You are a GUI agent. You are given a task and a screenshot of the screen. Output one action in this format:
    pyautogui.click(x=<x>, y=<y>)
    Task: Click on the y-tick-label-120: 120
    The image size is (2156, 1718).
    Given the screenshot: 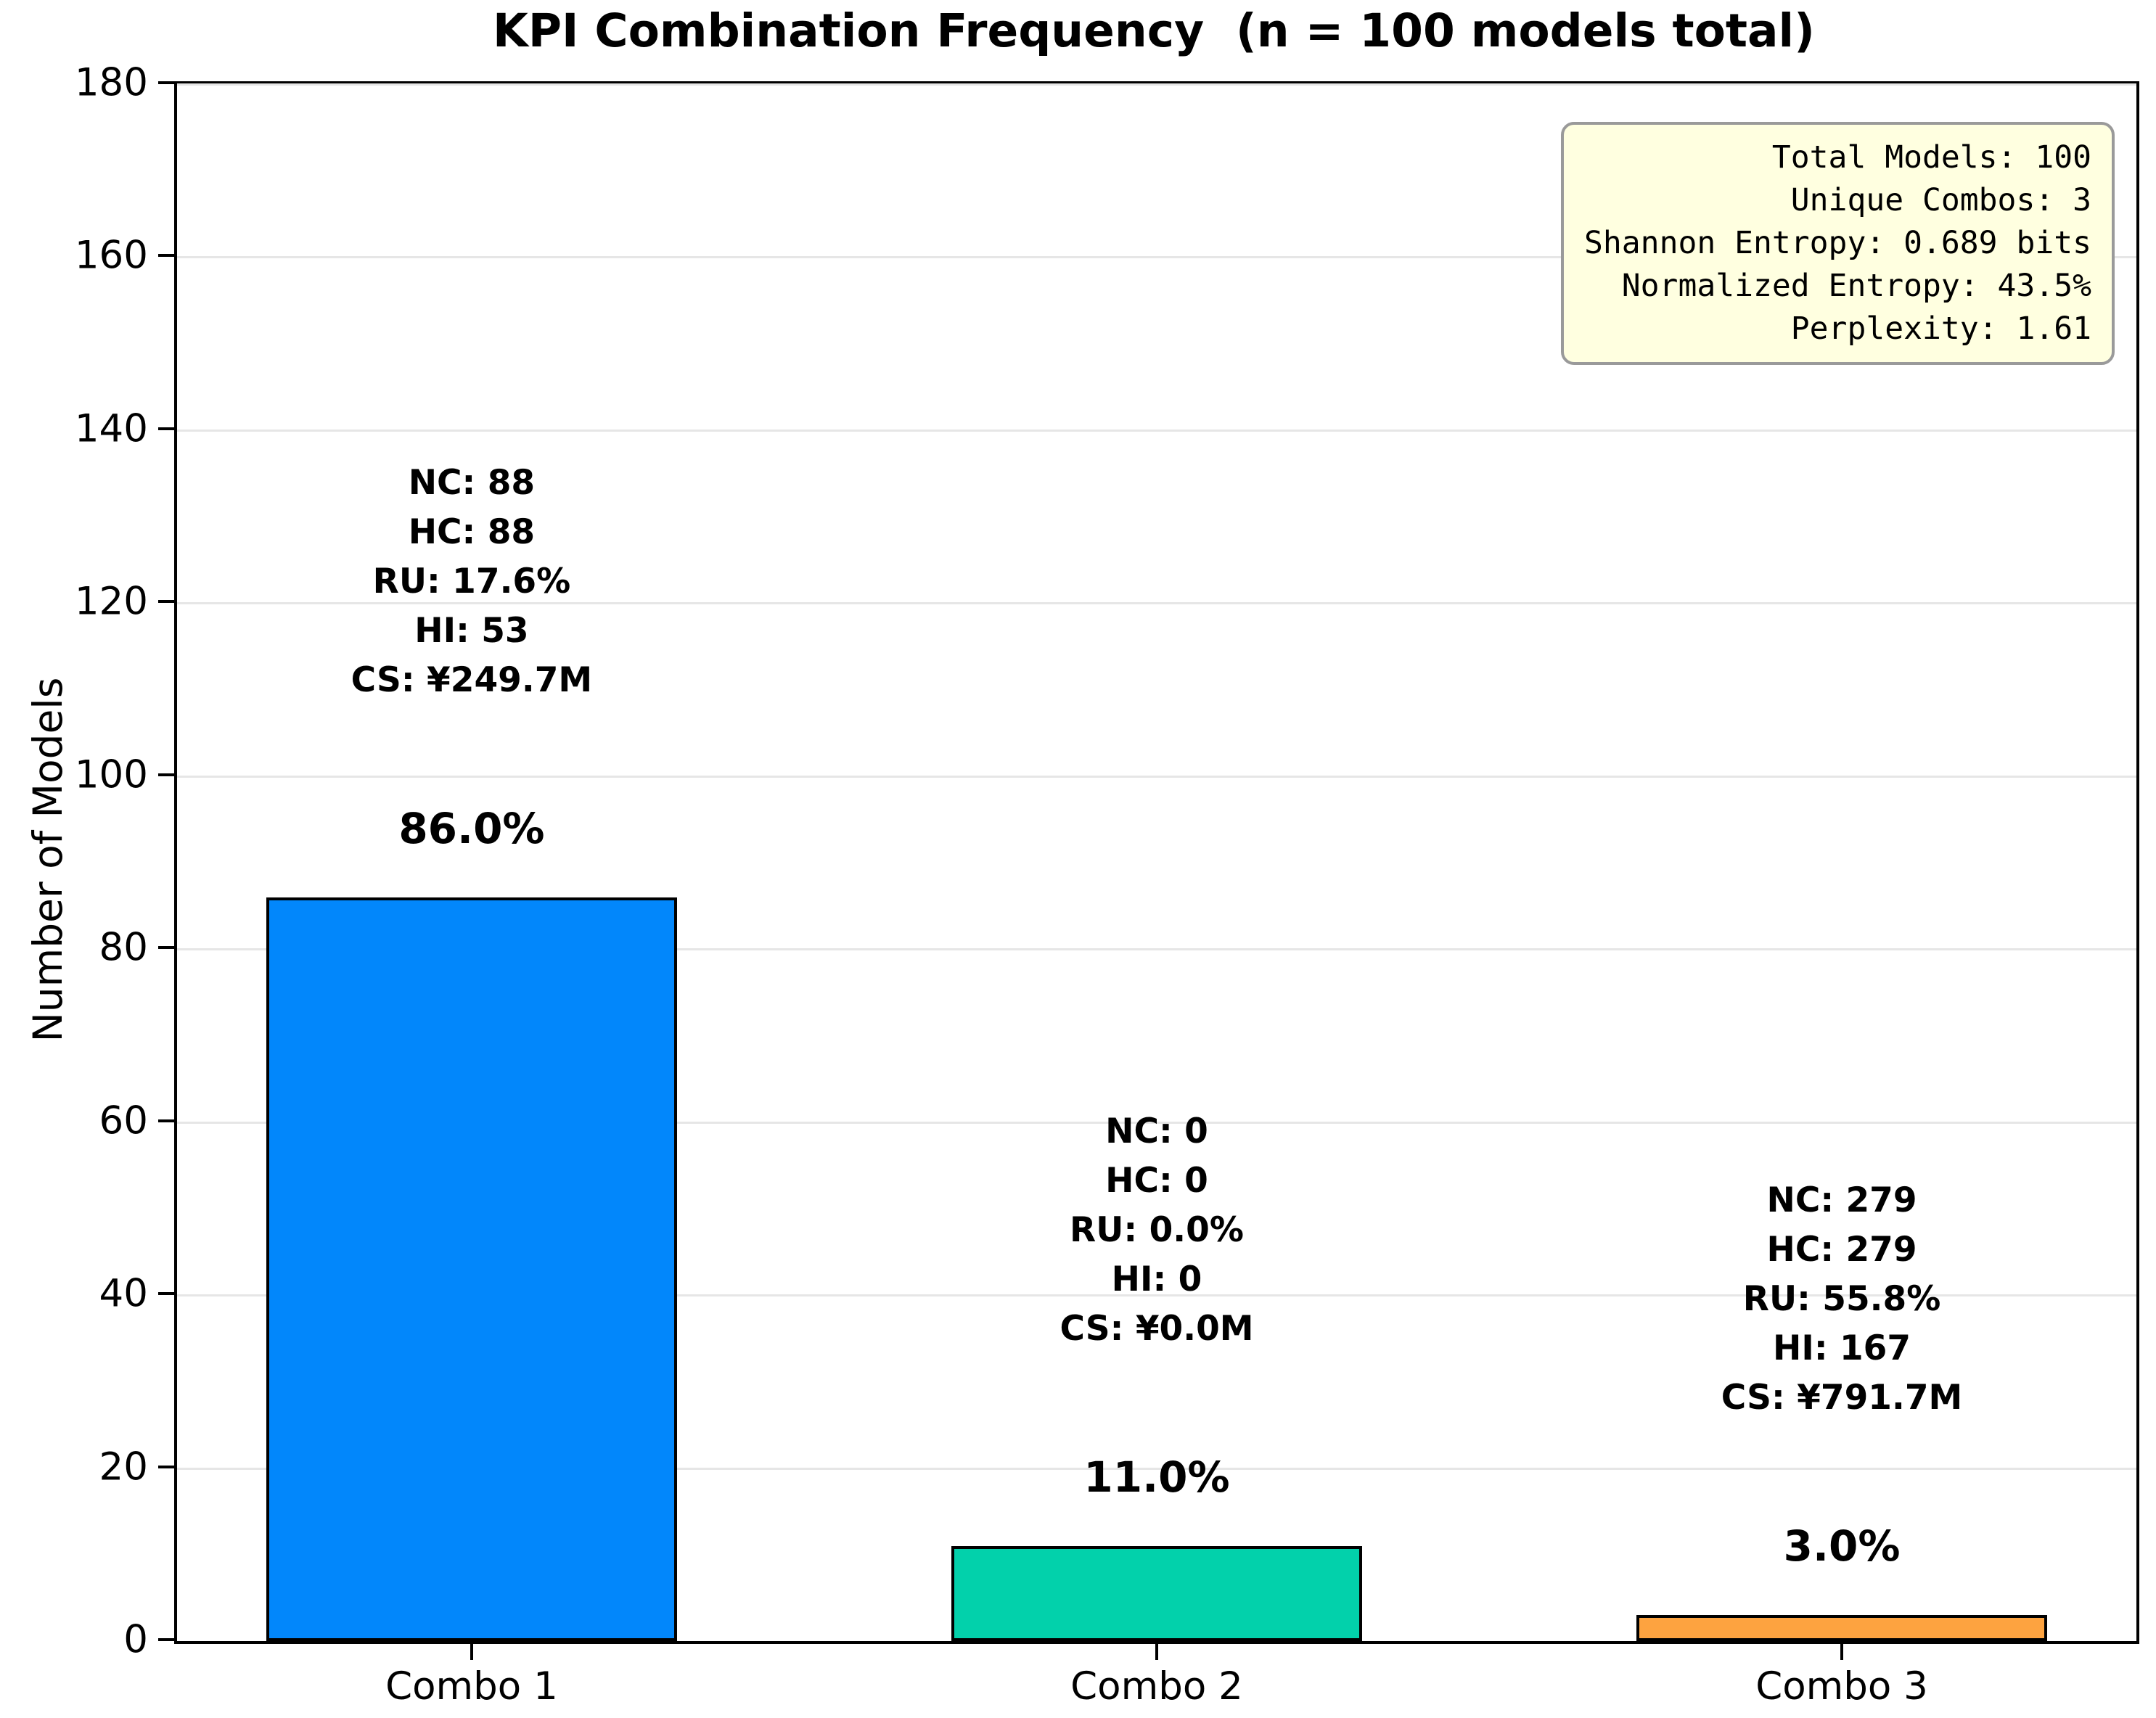 What is the action you would take?
    pyautogui.click(x=111, y=601)
    